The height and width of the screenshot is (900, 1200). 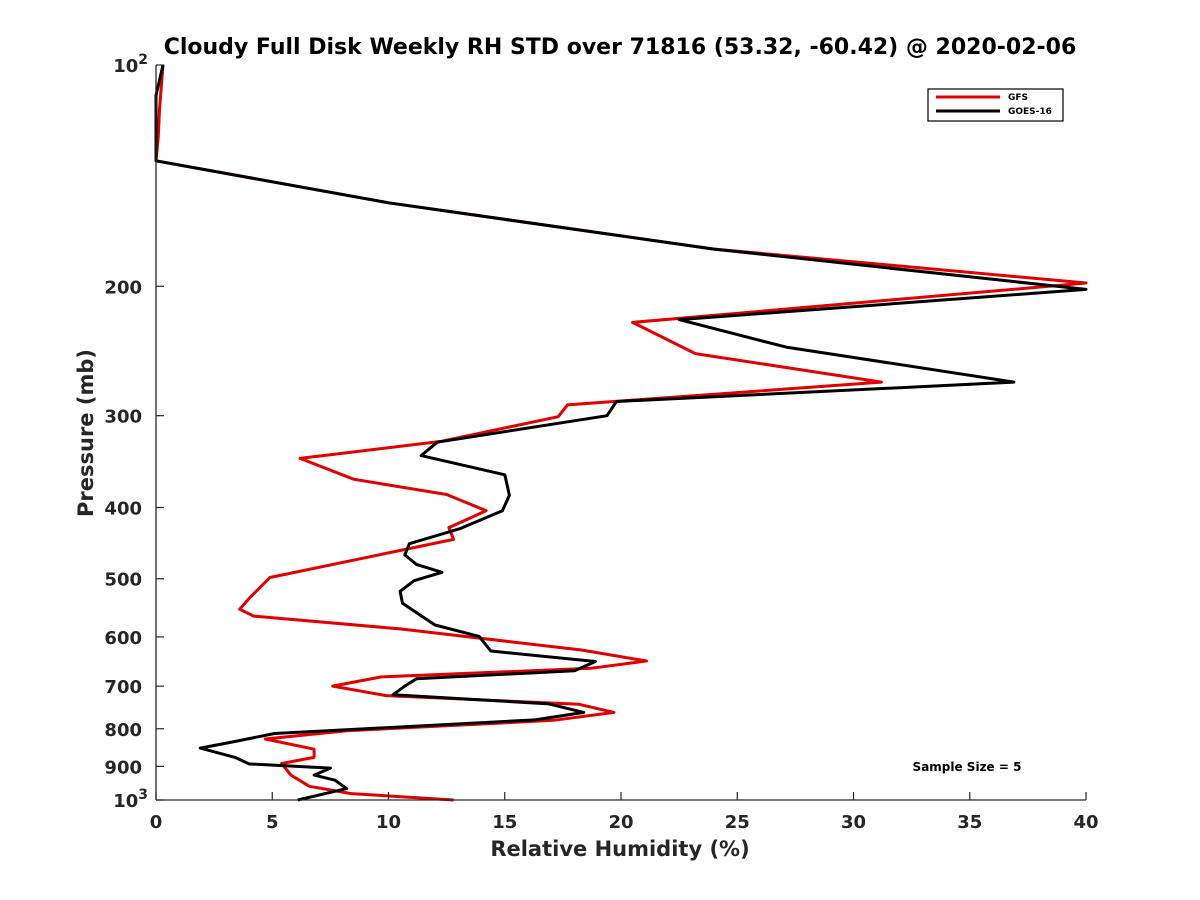 I want to click on legend: GFS GOES-16, so click(x=995, y=105).